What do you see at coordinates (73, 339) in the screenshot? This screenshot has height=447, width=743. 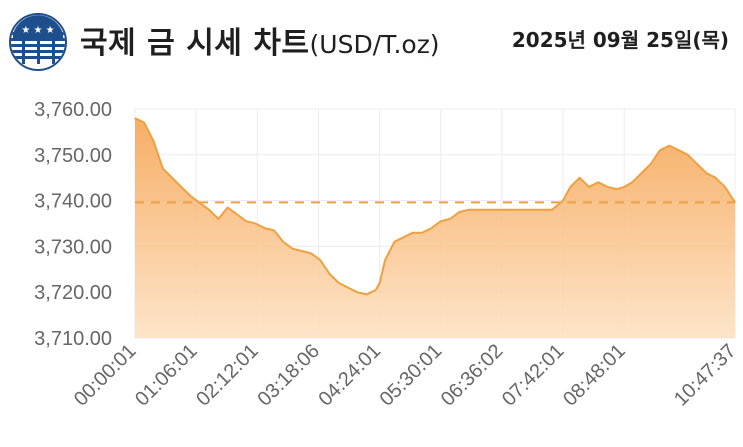 I see `y-tick-label: 3,710.00` at bounding box center [73, 339].